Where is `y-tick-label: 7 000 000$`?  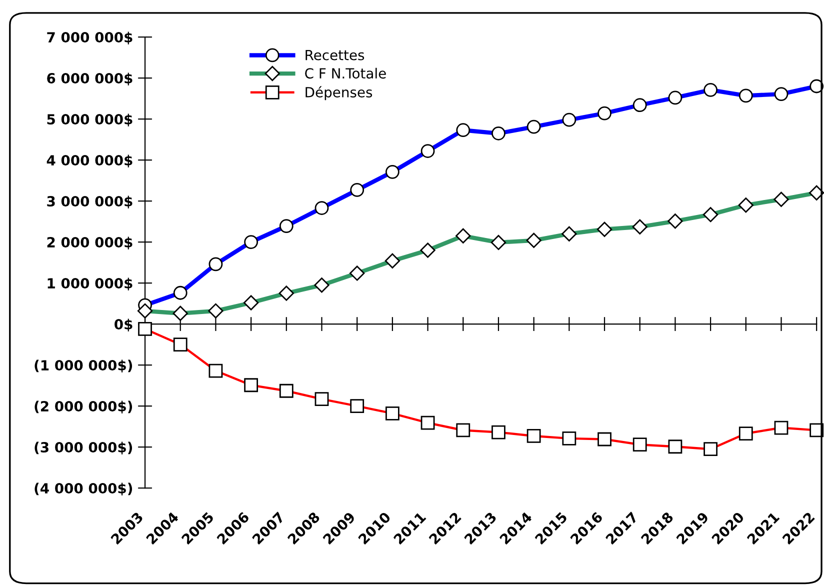 y-tick-label: 7 000 000$ is located at coordinates (89, 38).